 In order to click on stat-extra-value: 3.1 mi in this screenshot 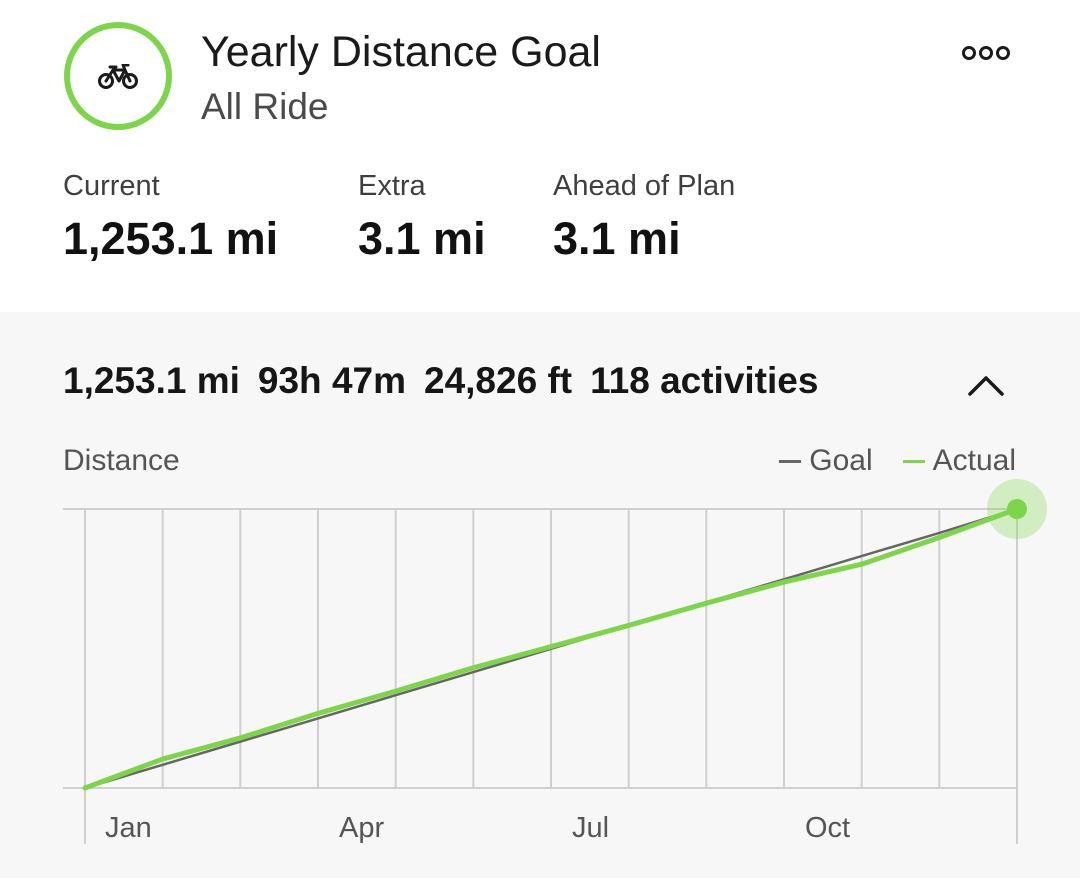, I will do `click(422, 238)`.